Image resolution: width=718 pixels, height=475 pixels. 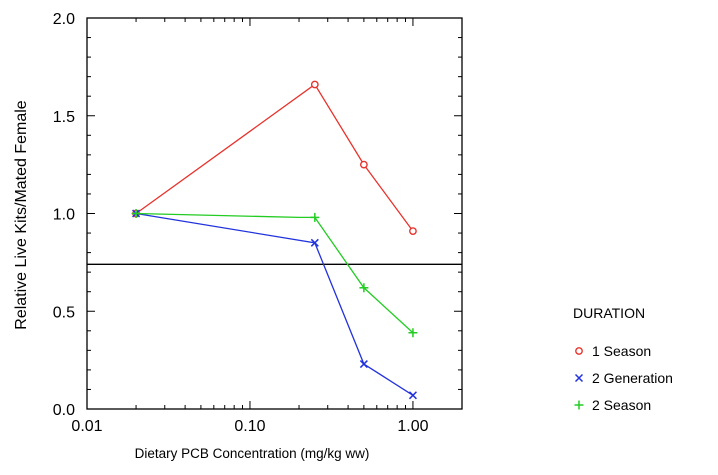 What do you see at coordinates (621, 405) in the screenshot?
I see `legend-label-2-season: 2 Season` at bounding box center [621, 405].